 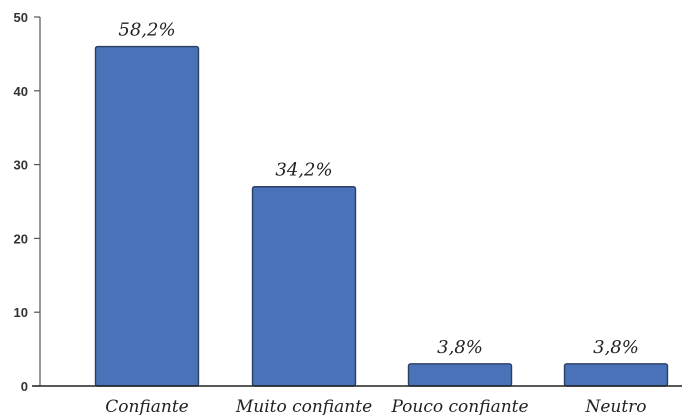 I want to click on y-tick-label: 20, so click(x=21, y=238).